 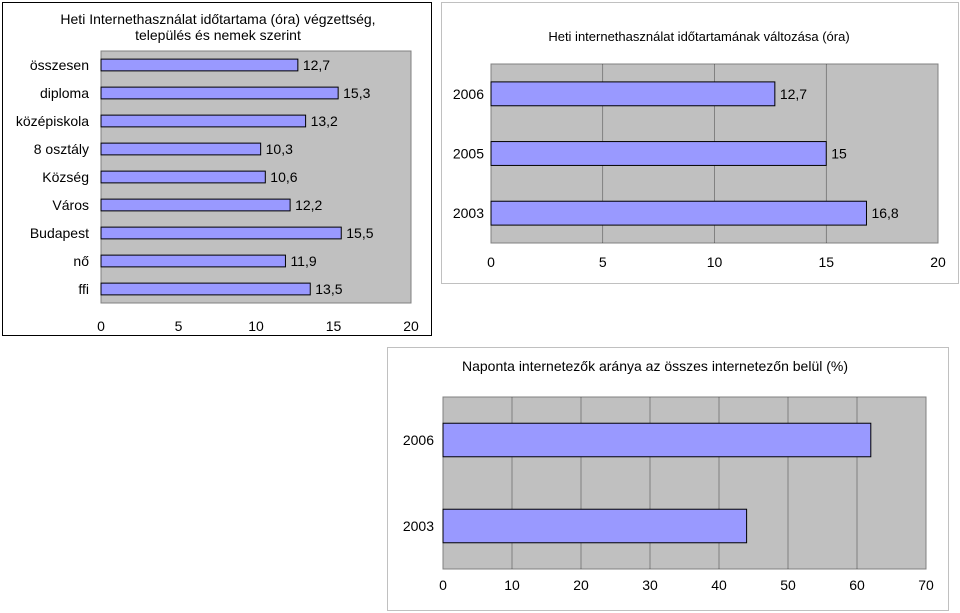 What do you see at coordinates (70, 205) in the screenshot?
I see `category-label: Város` at bounding box center [70, 205].